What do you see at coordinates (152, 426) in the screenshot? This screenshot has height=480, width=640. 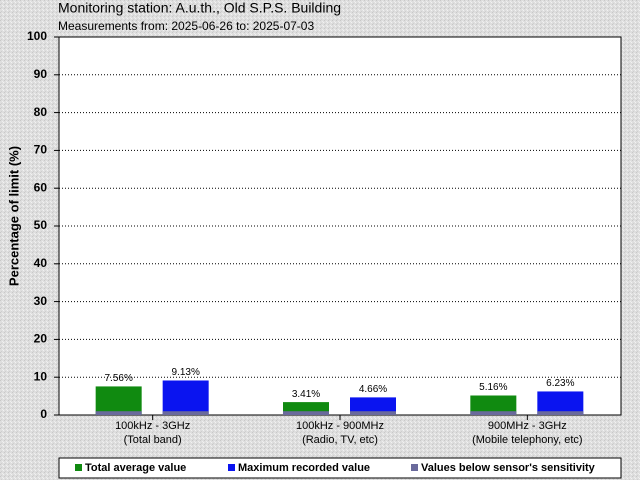 I see `x-tick-label: 100kHz - 3GHz` at bounding box center [152, 426].